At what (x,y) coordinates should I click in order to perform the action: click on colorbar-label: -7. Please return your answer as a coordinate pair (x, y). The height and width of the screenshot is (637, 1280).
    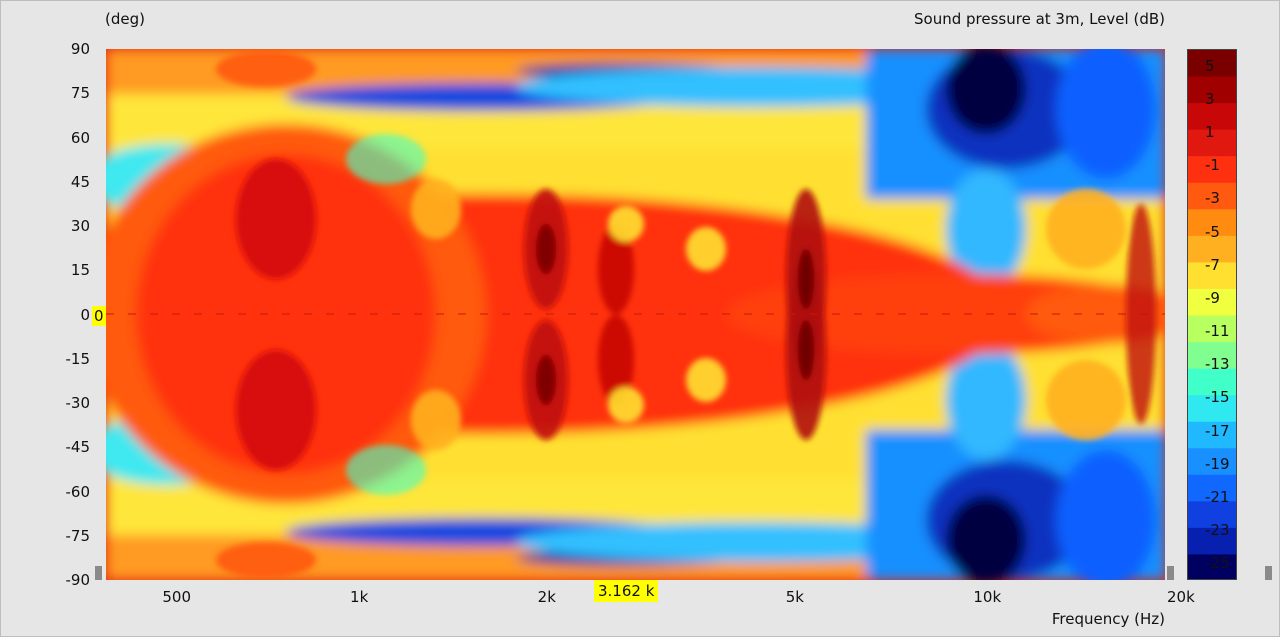
    Looking at the image, I should click on (1212, 264).